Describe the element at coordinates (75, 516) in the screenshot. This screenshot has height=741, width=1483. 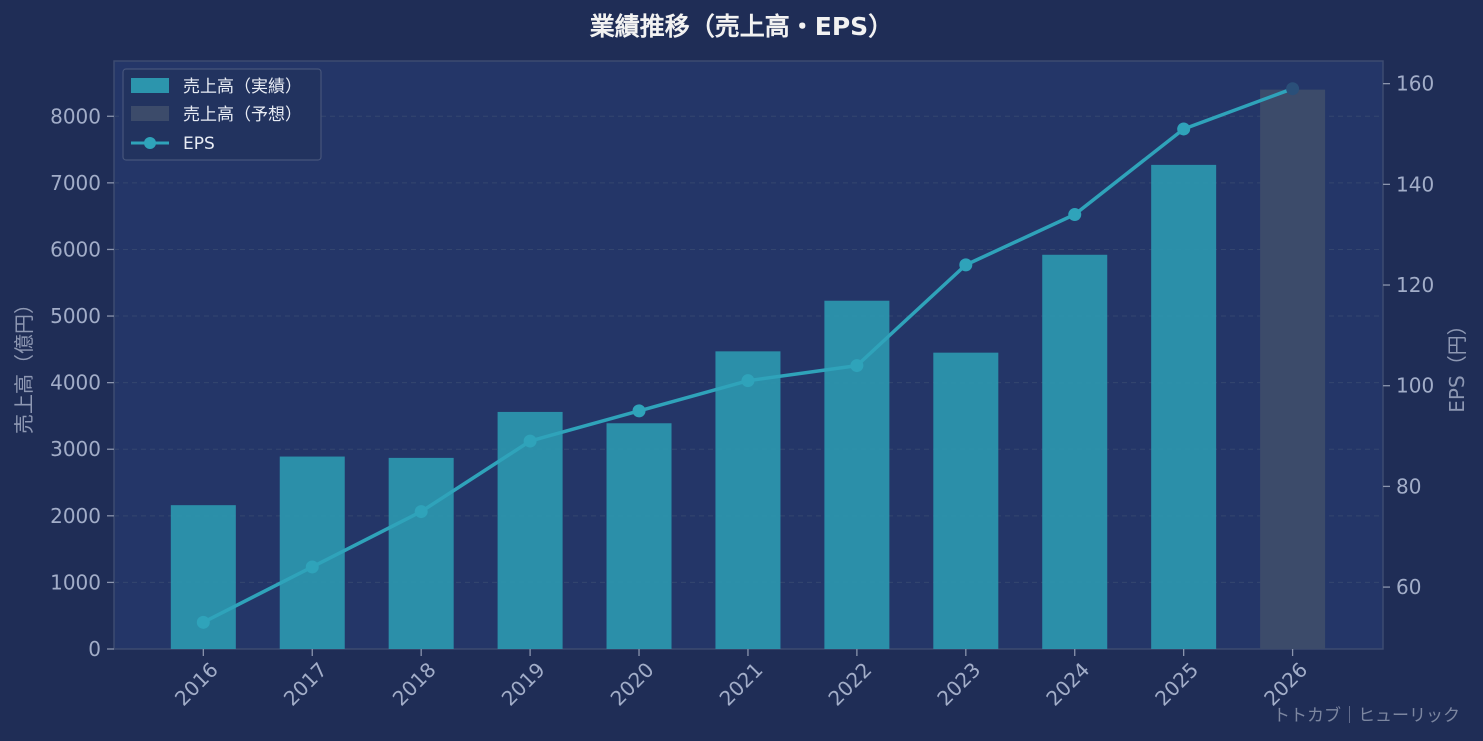
I see `y-tick-label: 2000` at that location.